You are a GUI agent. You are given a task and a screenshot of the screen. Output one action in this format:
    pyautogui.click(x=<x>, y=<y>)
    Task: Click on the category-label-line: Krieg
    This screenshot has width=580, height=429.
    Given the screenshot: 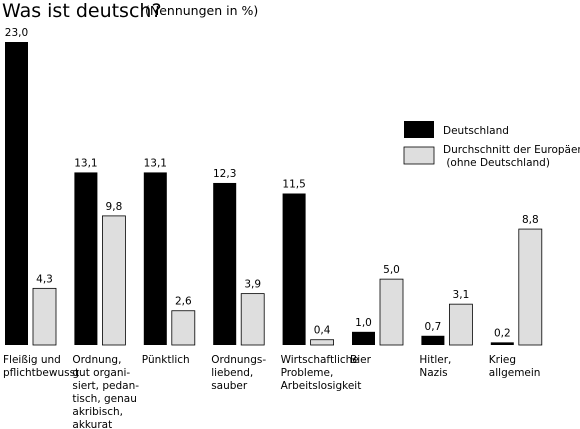 What is the action you would take?
    pyautogui.click(x=502, y=360)
    